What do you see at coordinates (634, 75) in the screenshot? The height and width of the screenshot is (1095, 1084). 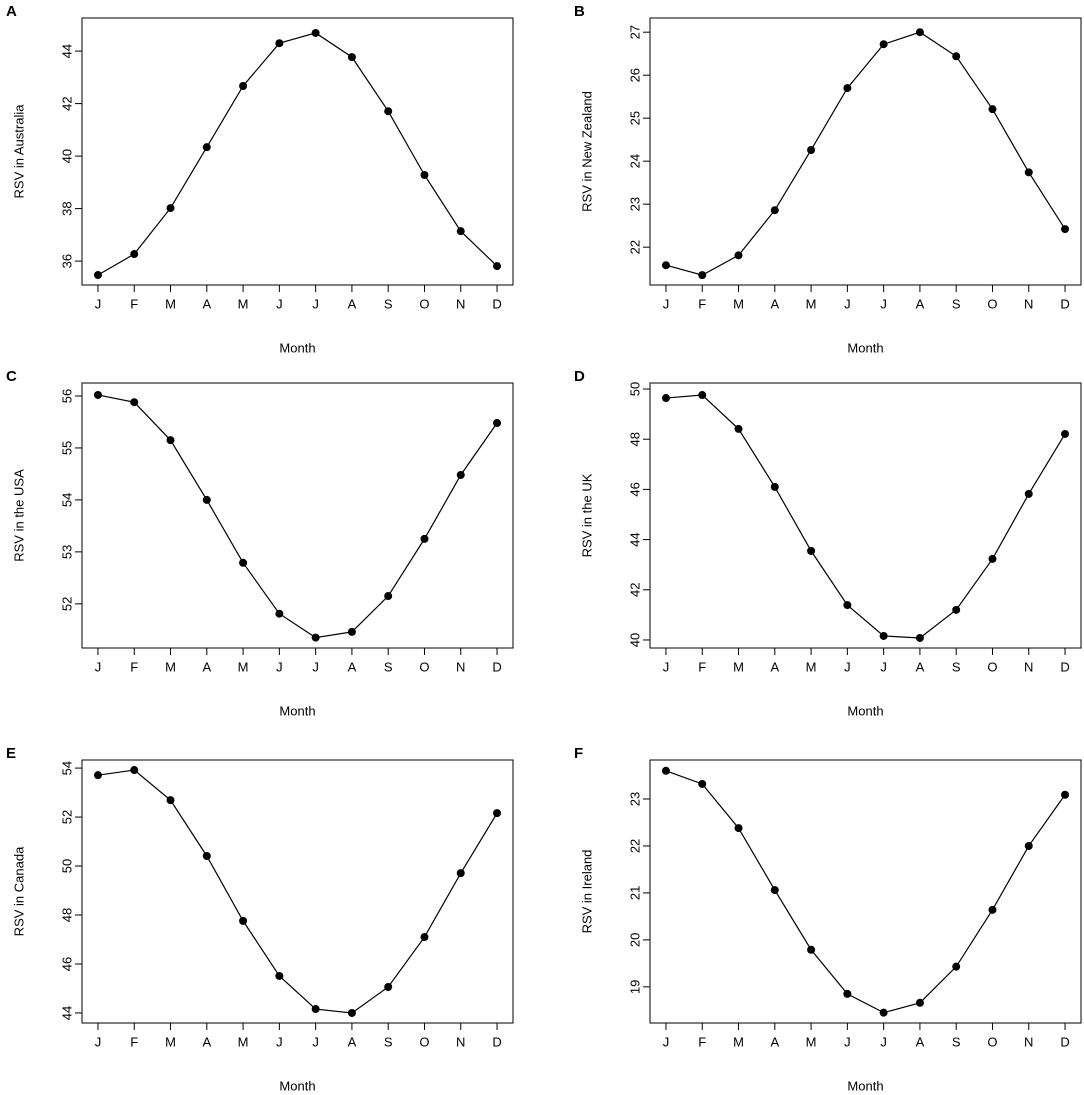 I see `y-tick-label: 26` at bounding box center [634, 75].